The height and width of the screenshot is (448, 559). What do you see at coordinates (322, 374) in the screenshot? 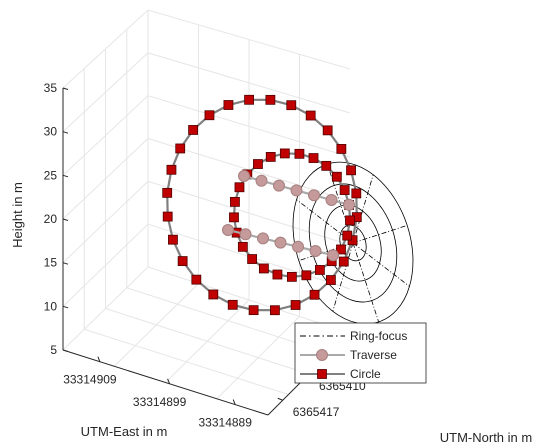
I see `legend-circle-marker` at bounding box center [322, 374].